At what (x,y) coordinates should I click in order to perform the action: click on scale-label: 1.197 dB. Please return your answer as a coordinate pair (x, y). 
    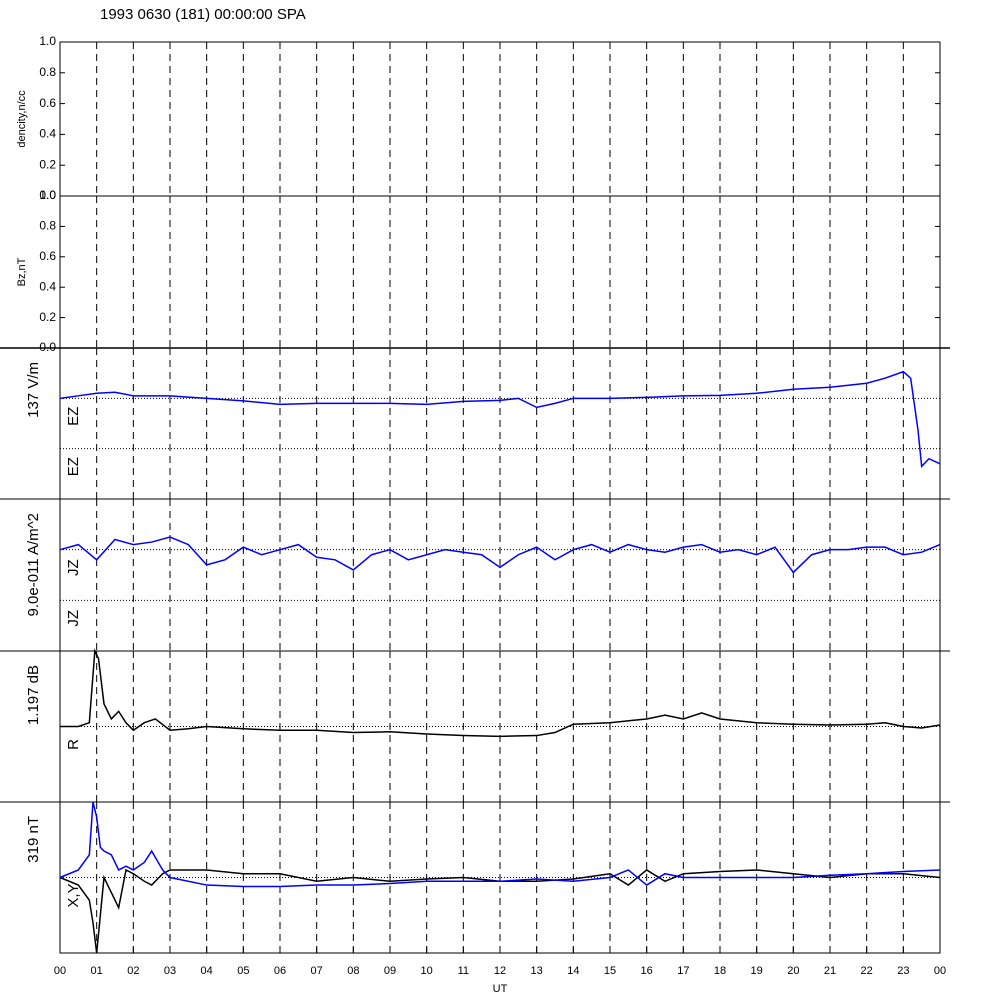
    Looking at the image, I should click on (33, 695).